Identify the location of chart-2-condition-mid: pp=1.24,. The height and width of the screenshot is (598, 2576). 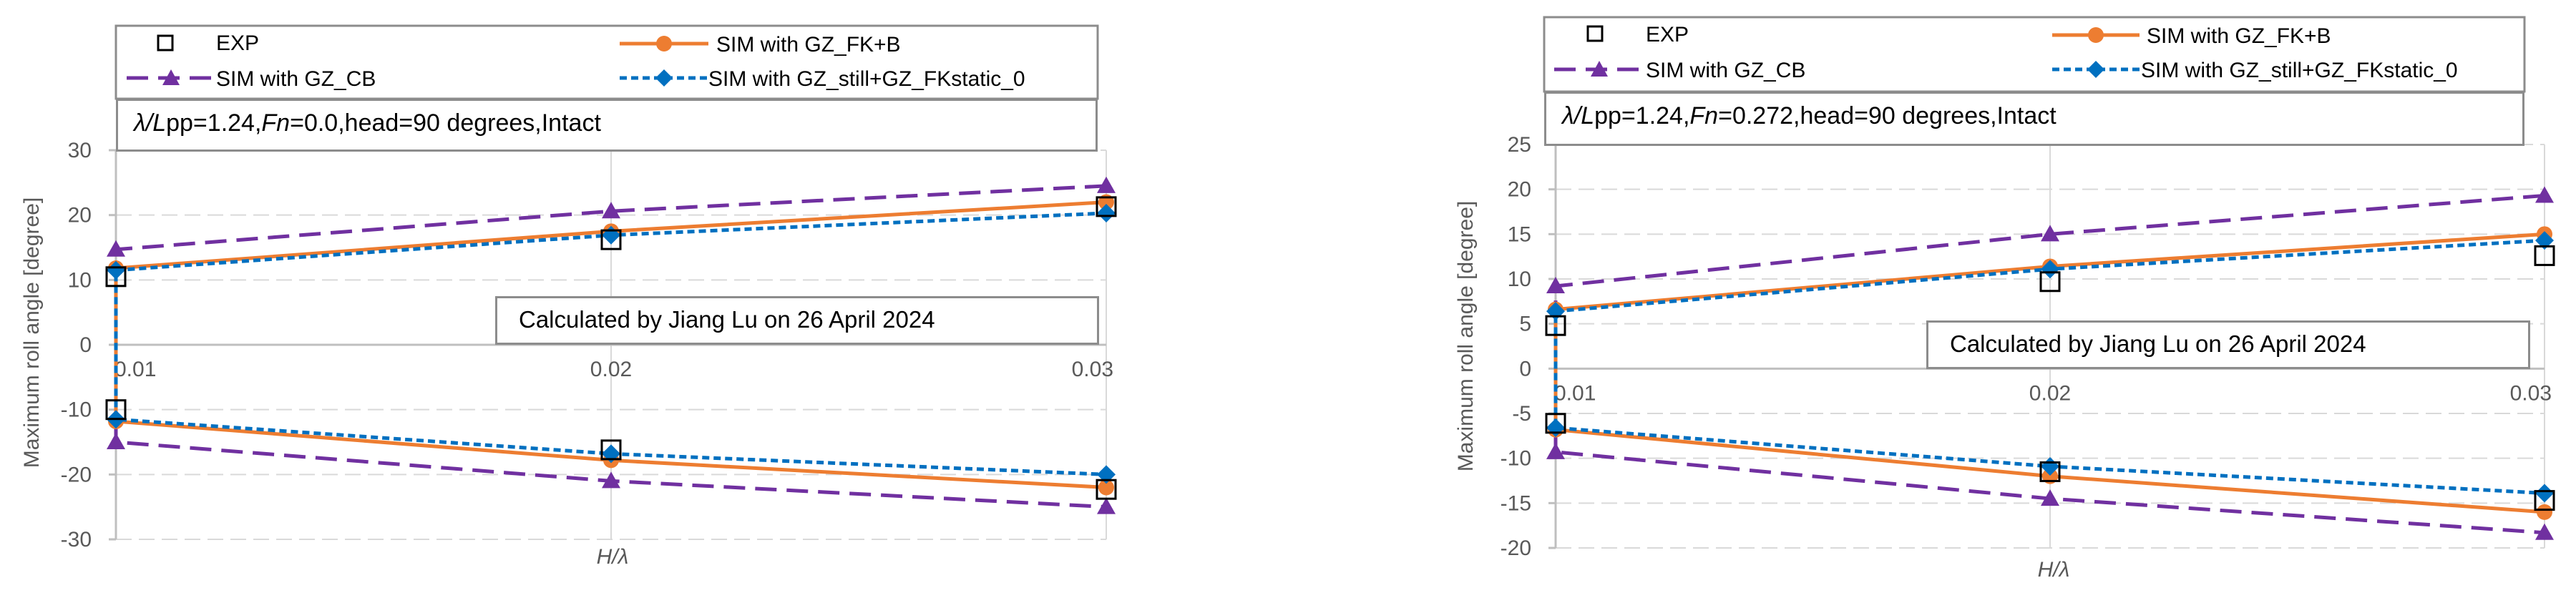
(1642, 115).